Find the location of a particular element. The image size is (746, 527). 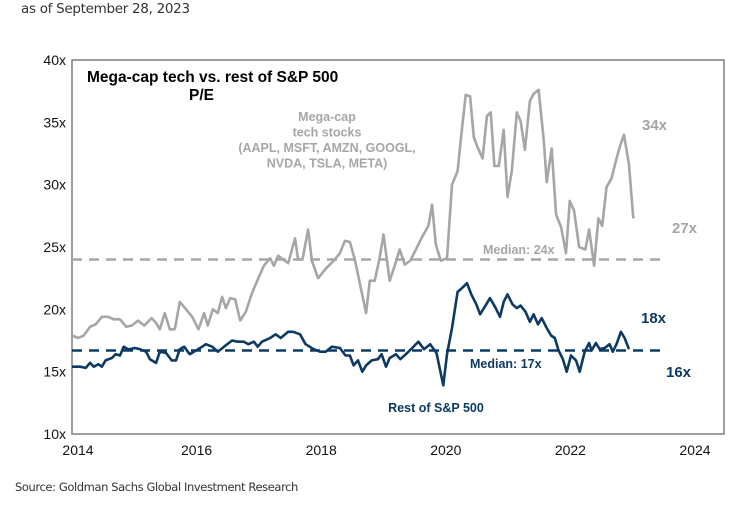

megacap-label-line: tech stocks is located at coordinates (327, 133).